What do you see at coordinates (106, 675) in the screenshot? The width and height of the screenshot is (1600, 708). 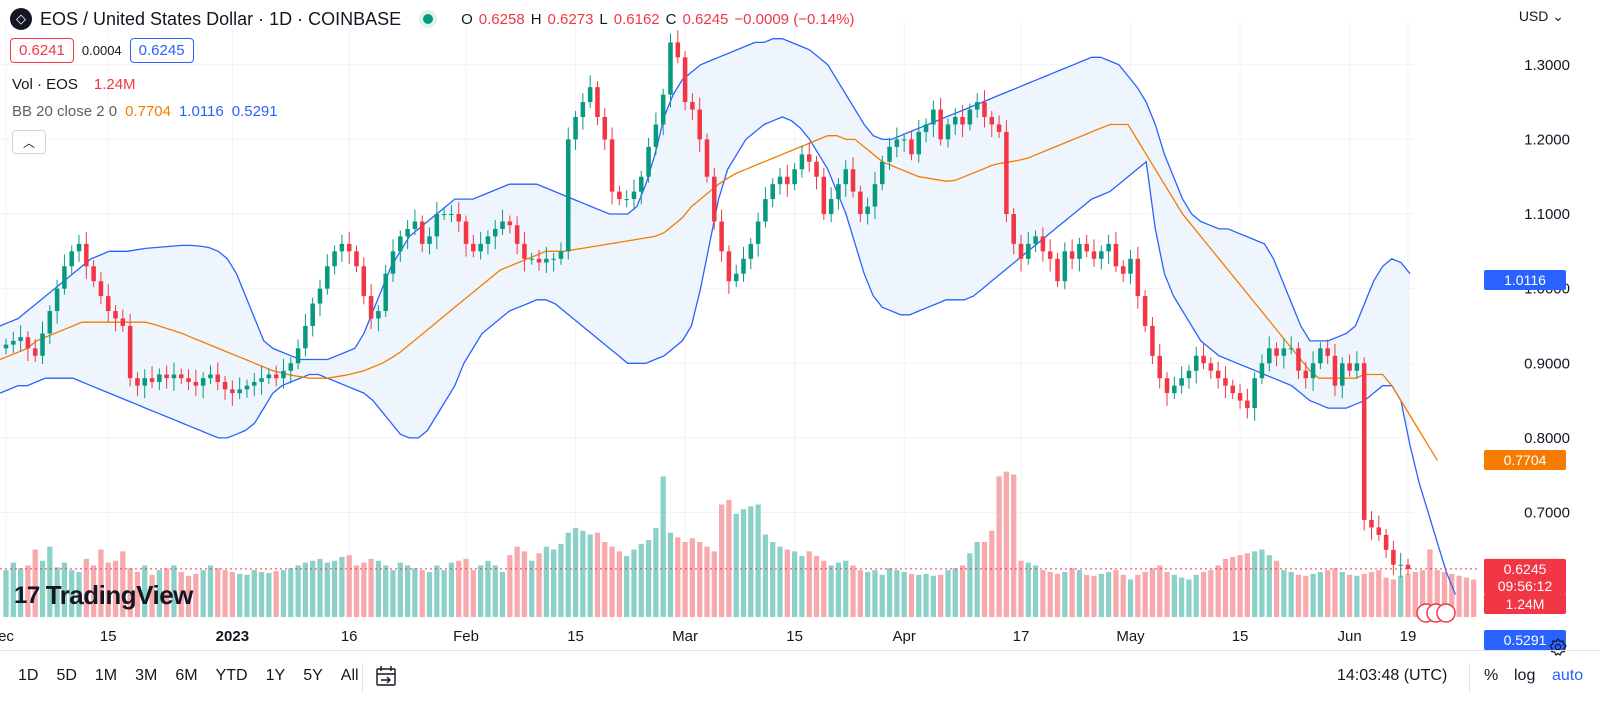 I see `range-1m-button: 1M` at bounding box center [106, 675].